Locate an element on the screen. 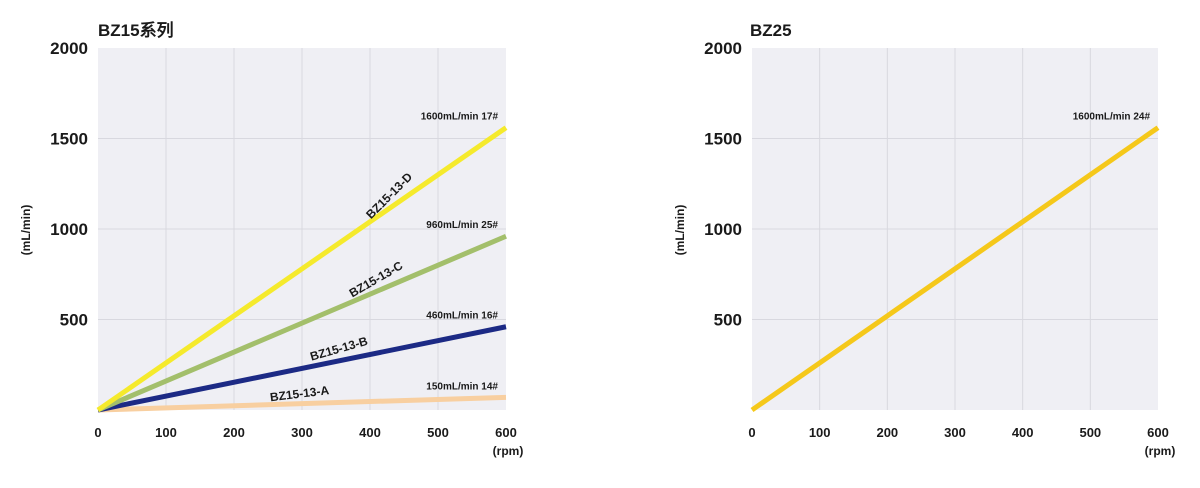 The height and width of the screenshot is (488, 1200). series-end-label: 460mL/min 16# is located at coordinates (462, 316).